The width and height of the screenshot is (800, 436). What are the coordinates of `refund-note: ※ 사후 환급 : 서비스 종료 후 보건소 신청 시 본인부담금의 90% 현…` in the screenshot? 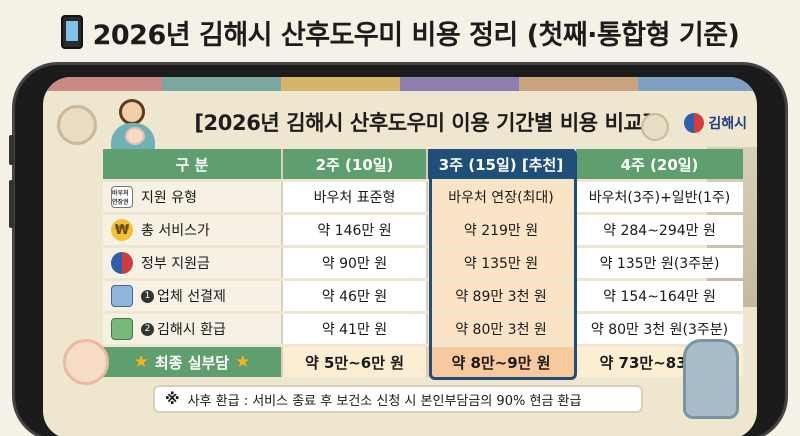 It's located at (398, 399).